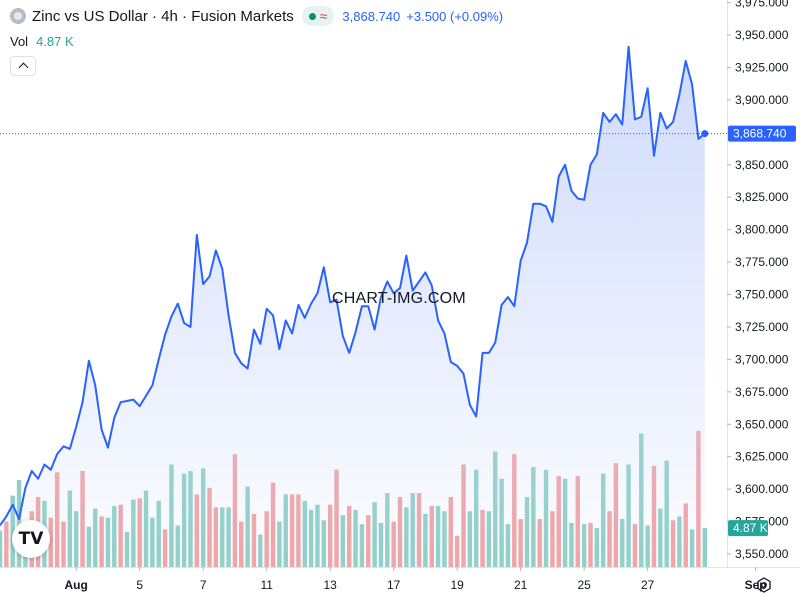  I want to click on collapse-legend-button, so click(23, 66).